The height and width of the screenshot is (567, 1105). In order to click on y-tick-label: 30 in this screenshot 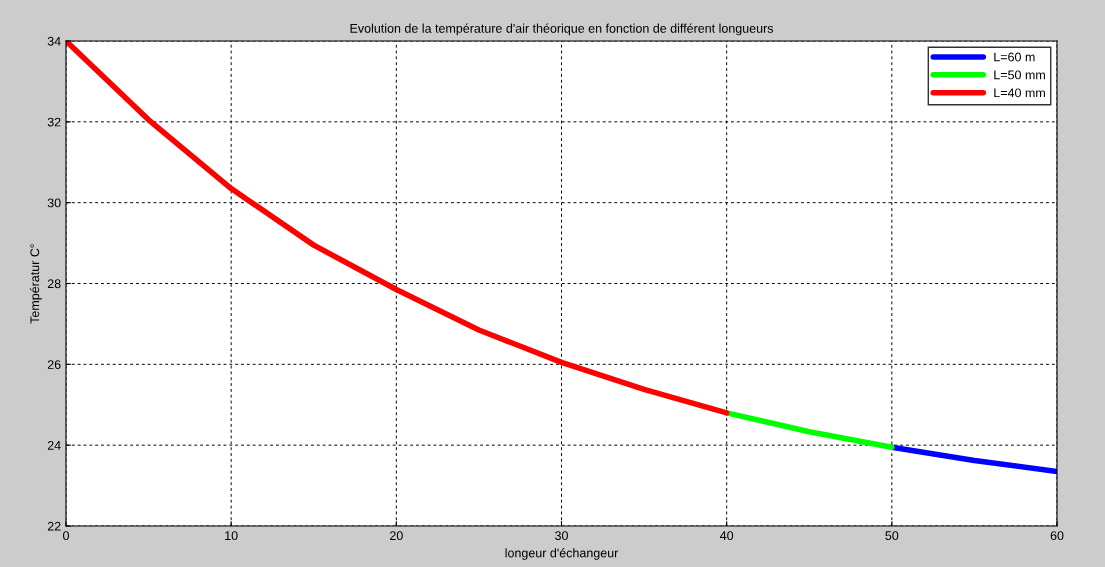, I will do `click(54, 203)`.